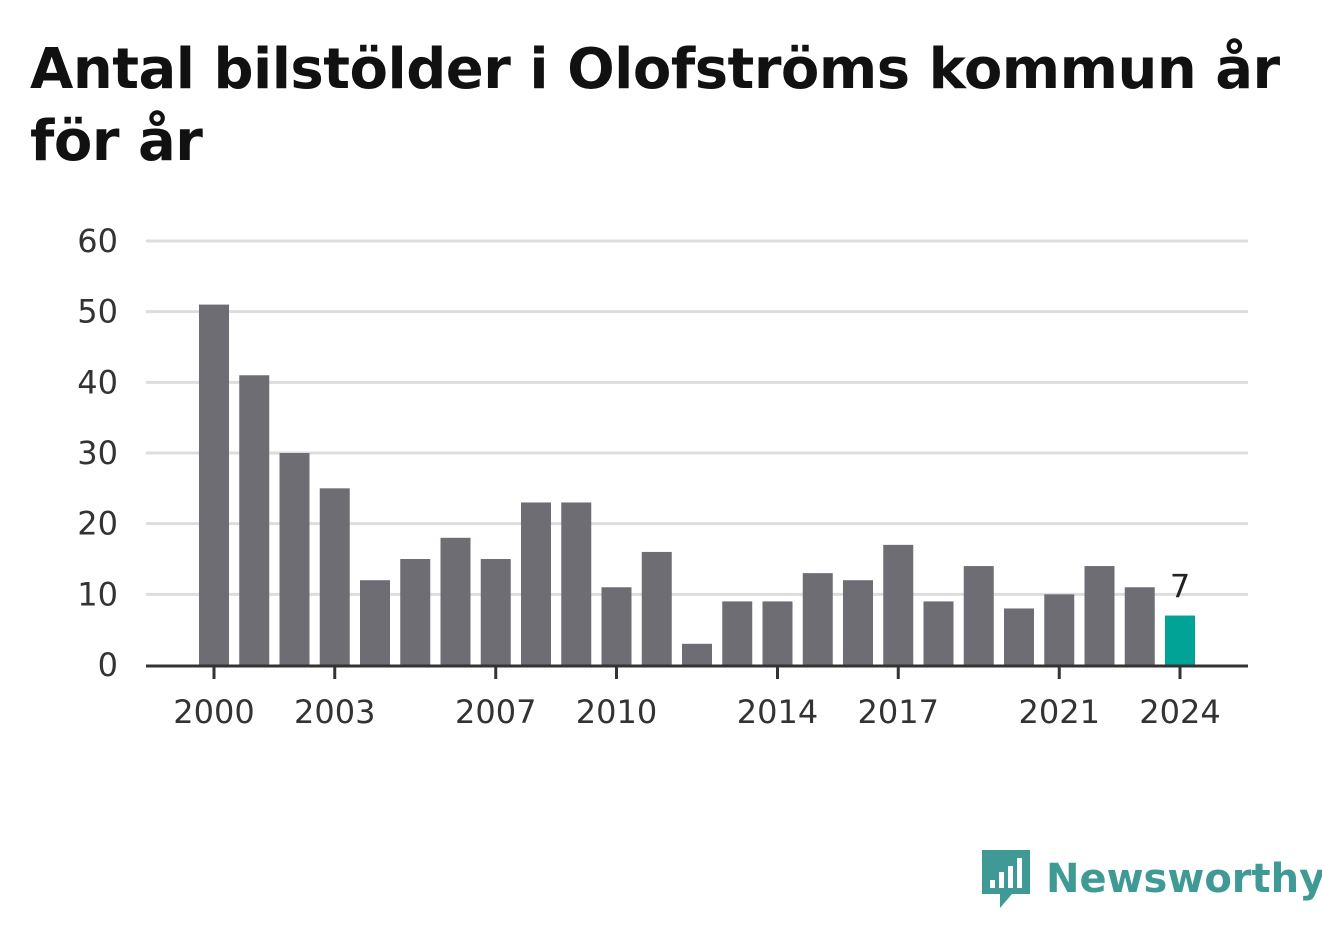 The width and height of the screenshot is (1322, 939). What do you see at coordinates (536, 583) in the screenshot?
I see `bar-2008` at bounding box center [536, 583].